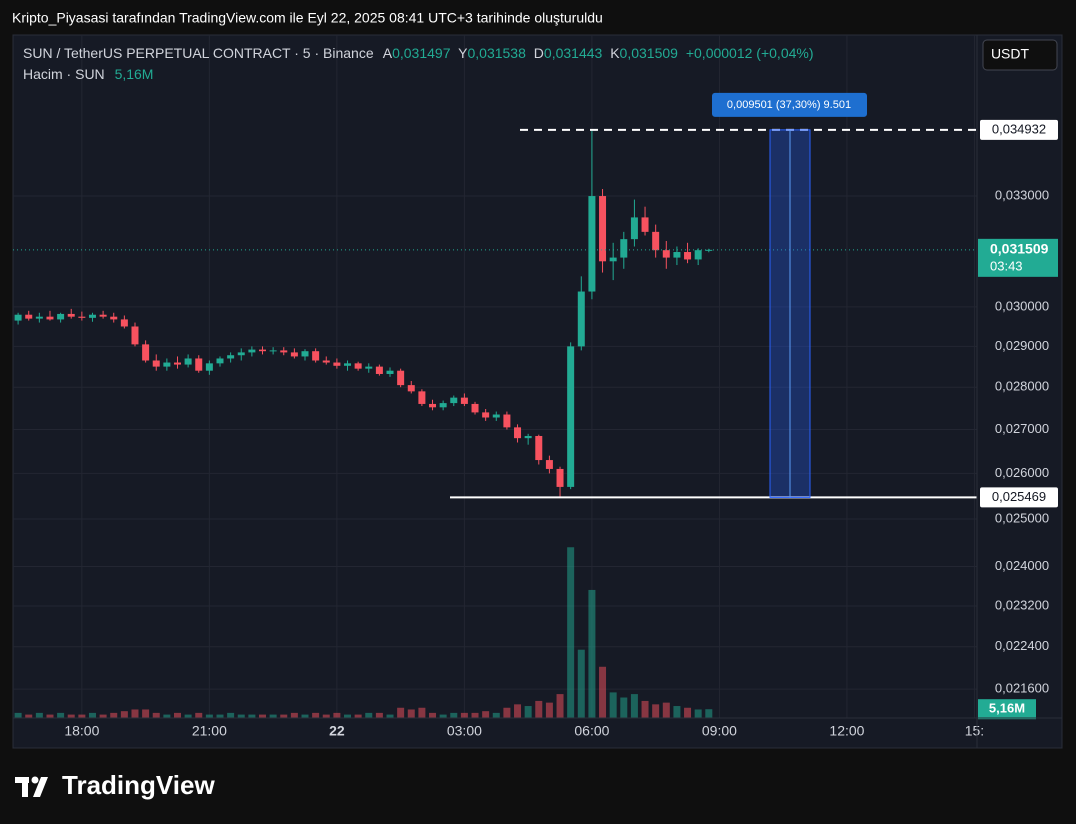  What do you see at coordinates (1022, 604) in the screenshot?
I see `y-tick-label: 0,023200` at bounding box center [1022, 604].